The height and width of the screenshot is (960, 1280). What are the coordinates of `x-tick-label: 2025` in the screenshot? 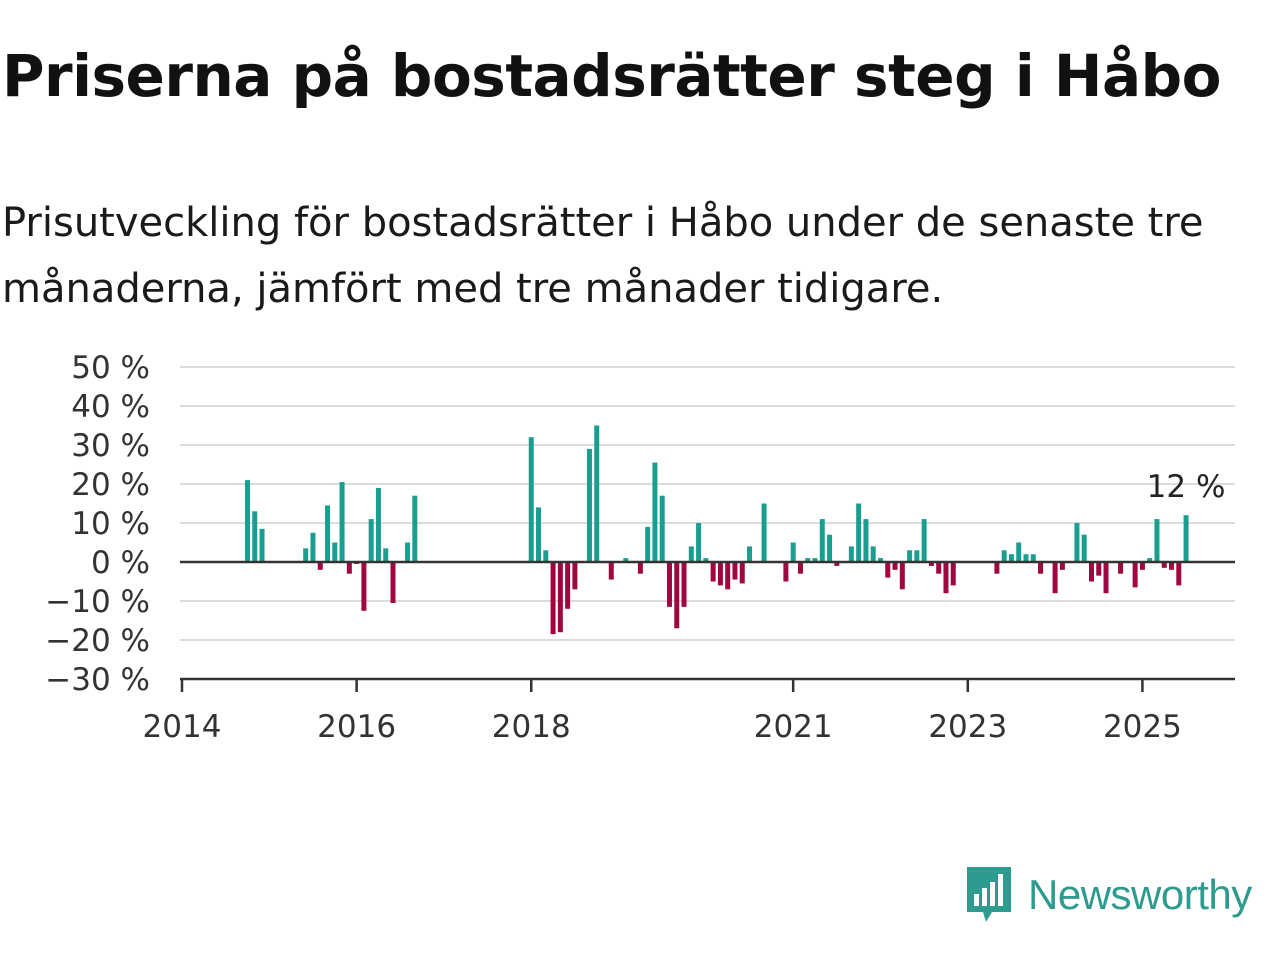 It's located at (1142, 727).